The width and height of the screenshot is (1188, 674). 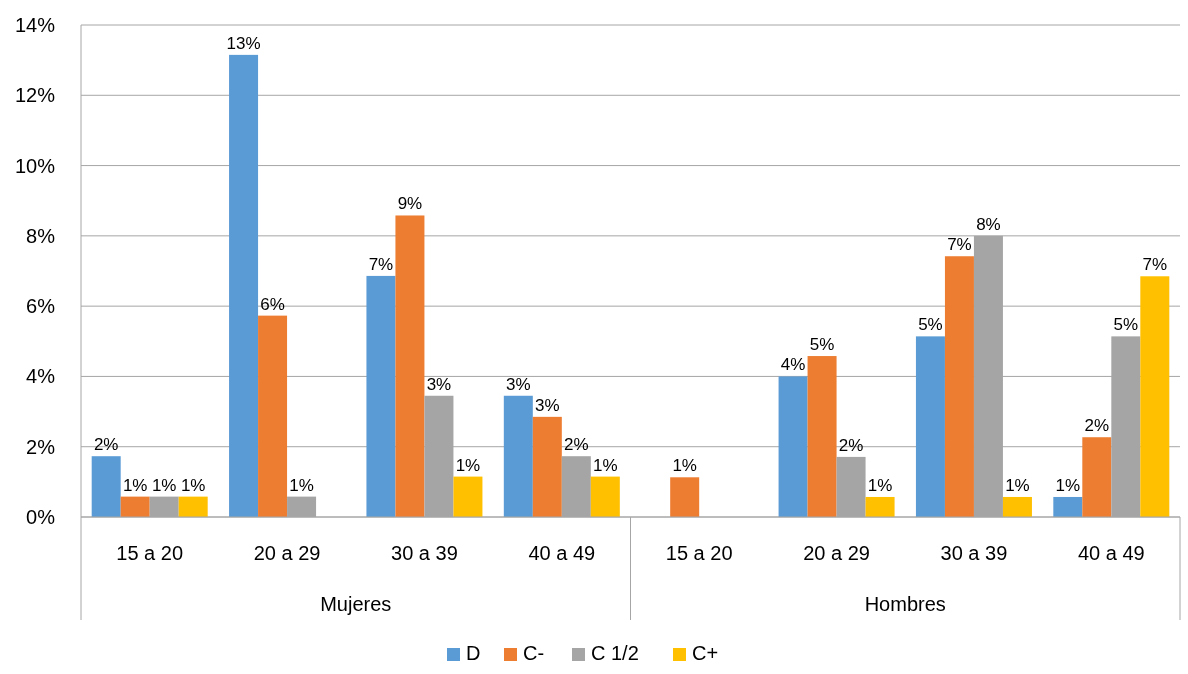 I want to click on legend-label: C 1/2, so click(x=615, y=653).